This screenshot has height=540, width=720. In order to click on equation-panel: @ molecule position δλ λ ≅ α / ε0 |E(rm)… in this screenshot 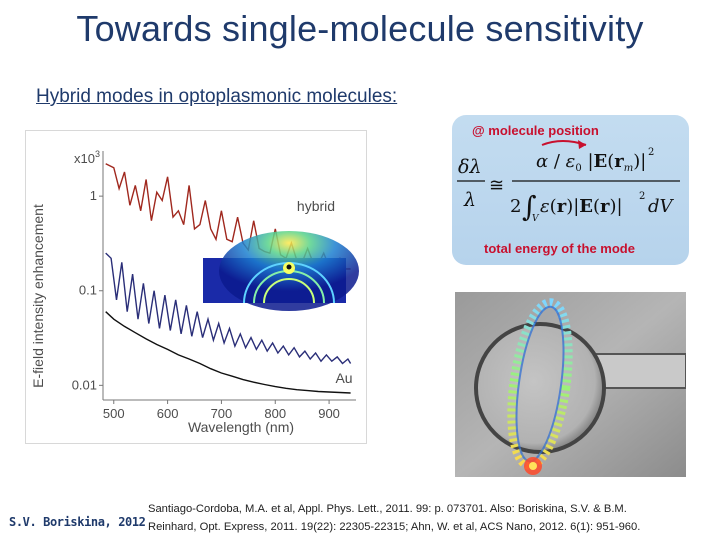, I will do `click(570, 190)`.